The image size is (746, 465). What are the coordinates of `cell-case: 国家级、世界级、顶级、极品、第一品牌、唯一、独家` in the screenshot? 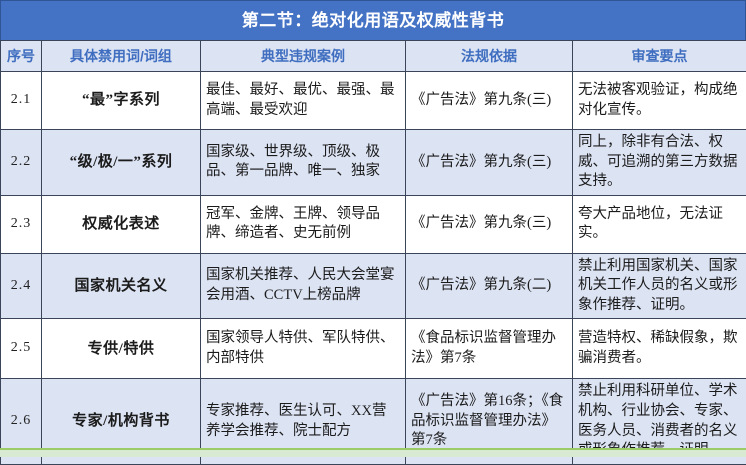 It's located at (303, 163).